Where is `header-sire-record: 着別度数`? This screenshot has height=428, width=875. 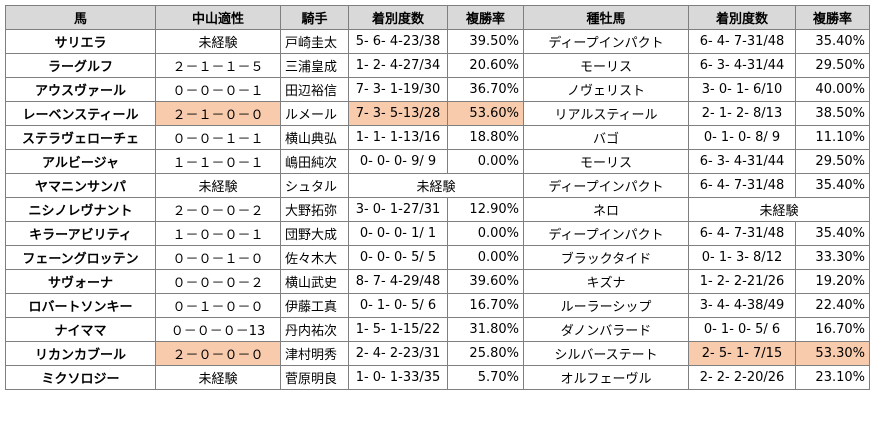
header-sire-record: 着別度数 is located at coordinates (742, 17).